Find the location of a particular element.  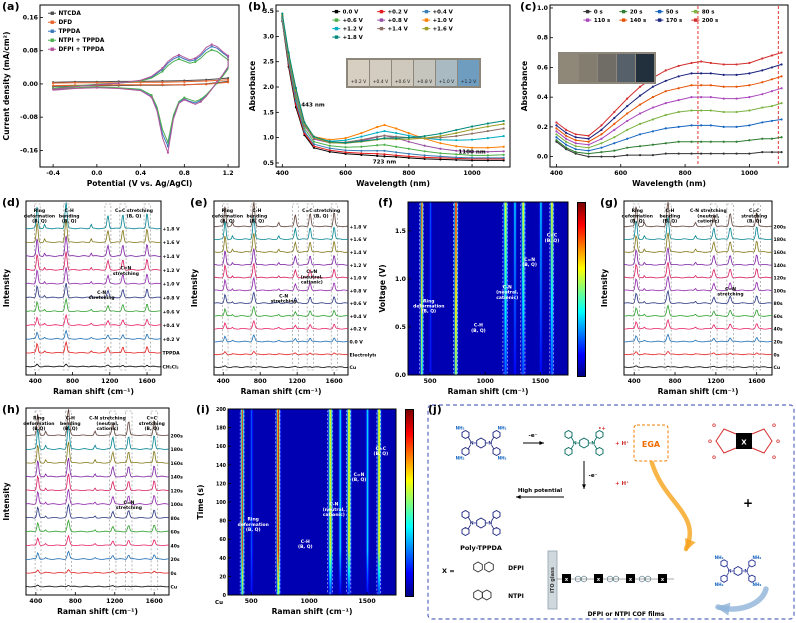

svg-text: 200 s is located at coordinates (710, 21).